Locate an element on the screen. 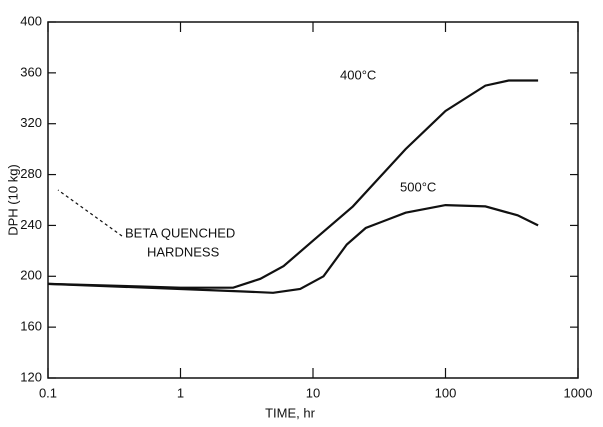 This screenshot has width=603, height=427. x-tick-label: 0.1 is located at coordinates (48, 392).